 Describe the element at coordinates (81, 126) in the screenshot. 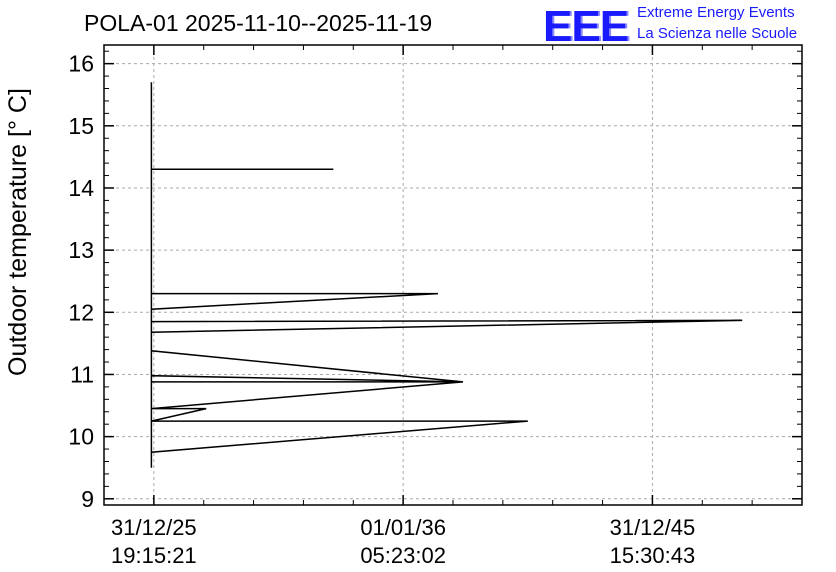

I see `y-tick-label: 15` at that location.